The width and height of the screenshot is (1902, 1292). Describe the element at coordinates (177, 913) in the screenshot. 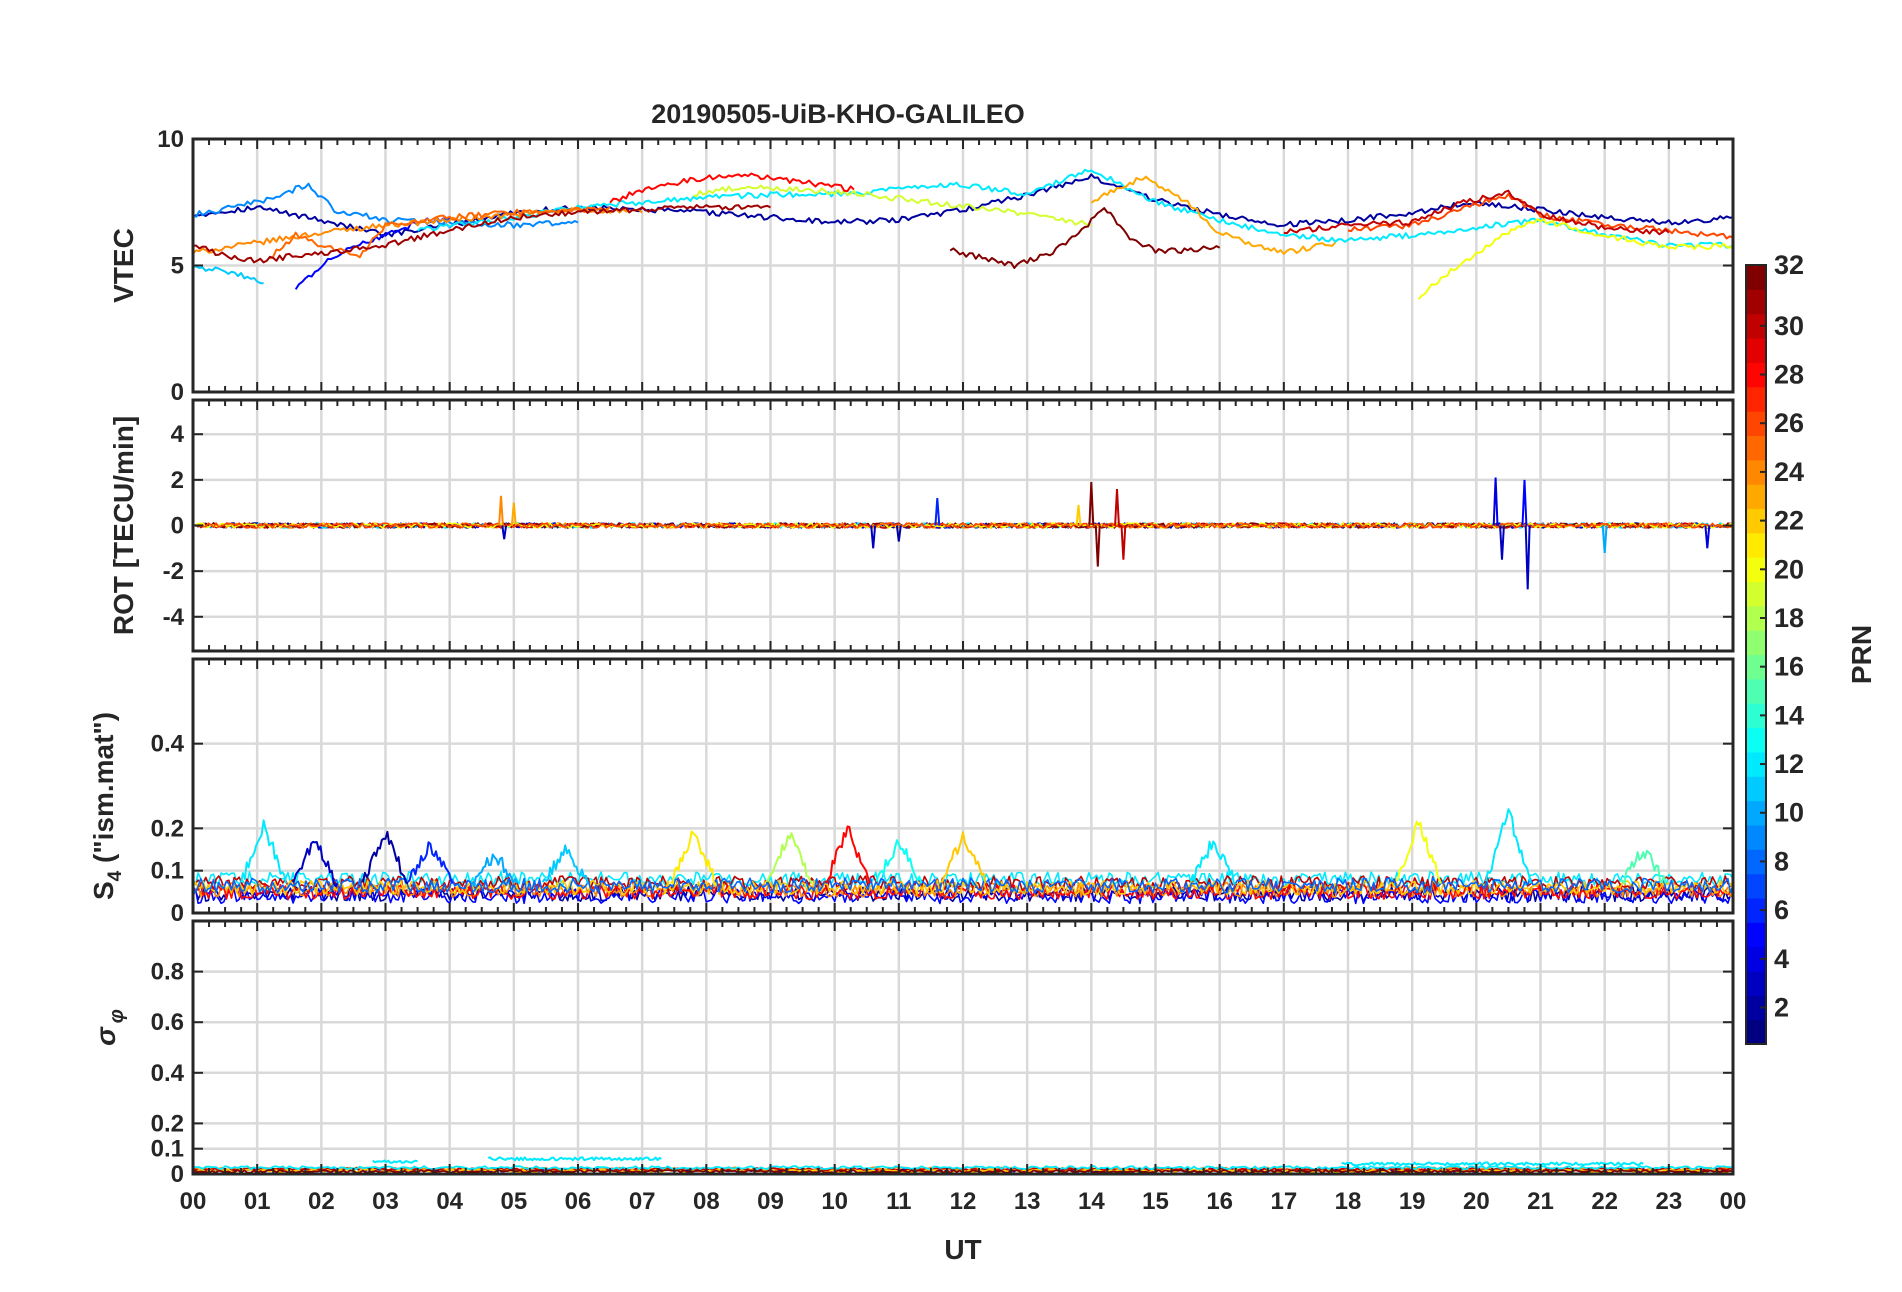

I see `y-tick-label: 0` at that location.